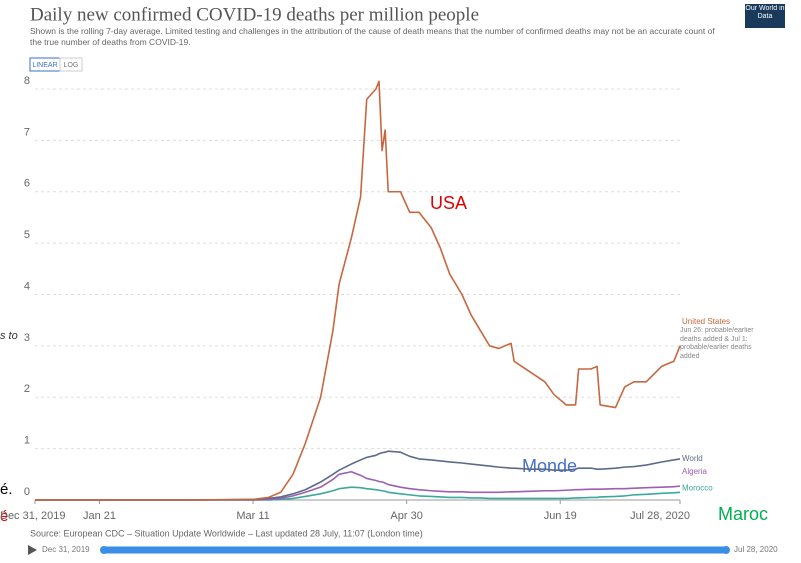 This screenshot has height=563, width=801. What do you see at coordinates (32, 516) in the screenshot?
I see `x-tick-label: Dec 31, 2019` at bounding box center [32, 516].